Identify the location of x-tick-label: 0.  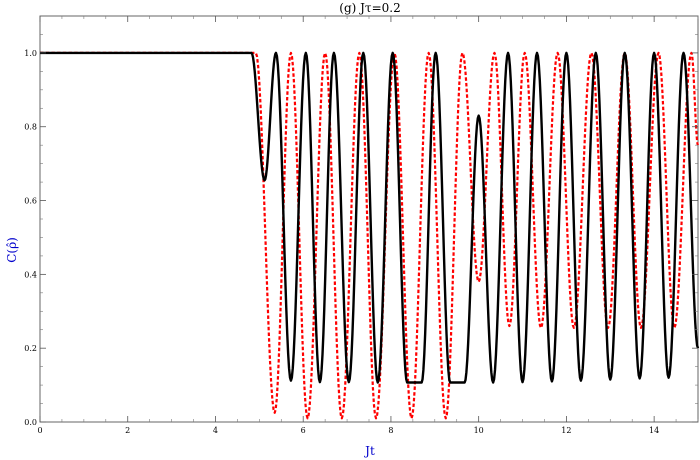
(39, 430).